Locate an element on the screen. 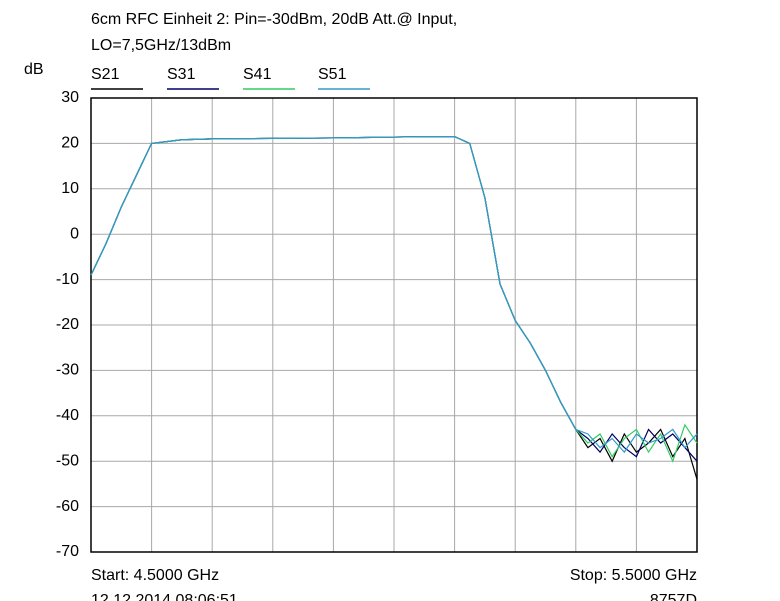 The image size is (780, 601). y-tick-label: -40 is located at coordinates (67, 415).